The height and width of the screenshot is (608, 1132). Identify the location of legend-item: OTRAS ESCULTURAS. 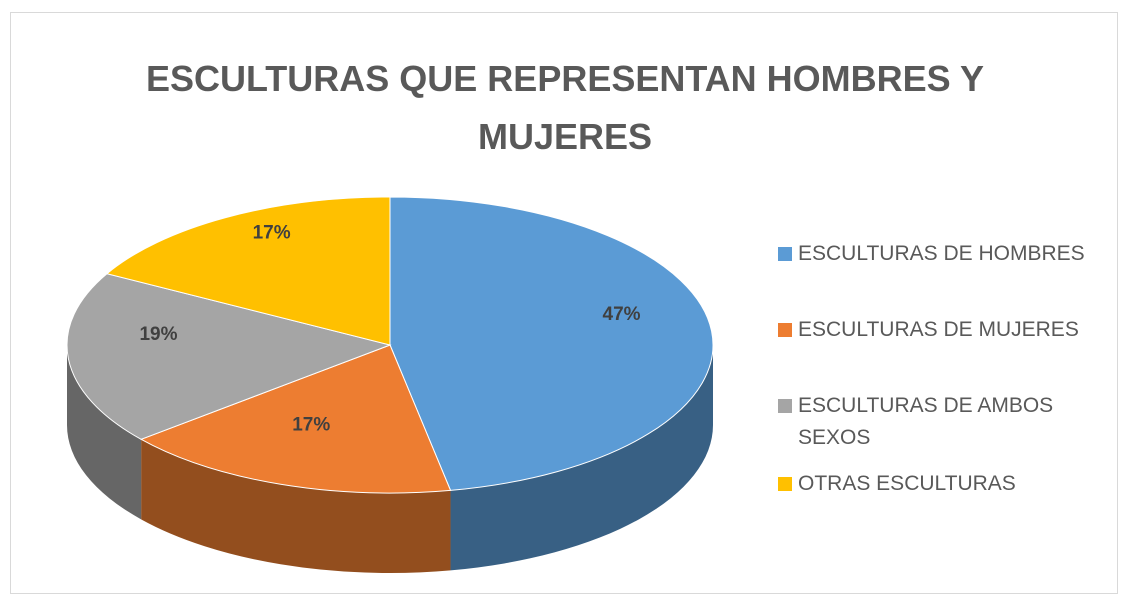
(948, 484).